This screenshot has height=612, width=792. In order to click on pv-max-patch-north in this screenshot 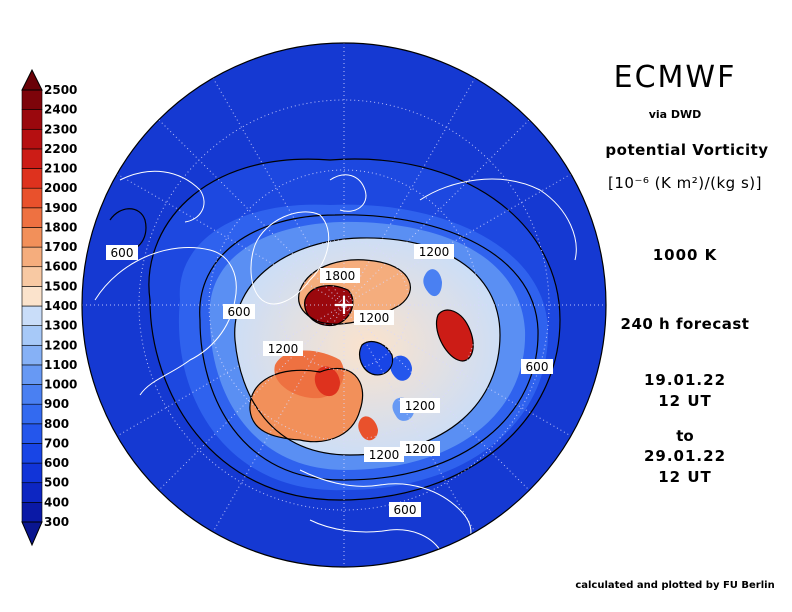, I will do `click(328, 305)`.